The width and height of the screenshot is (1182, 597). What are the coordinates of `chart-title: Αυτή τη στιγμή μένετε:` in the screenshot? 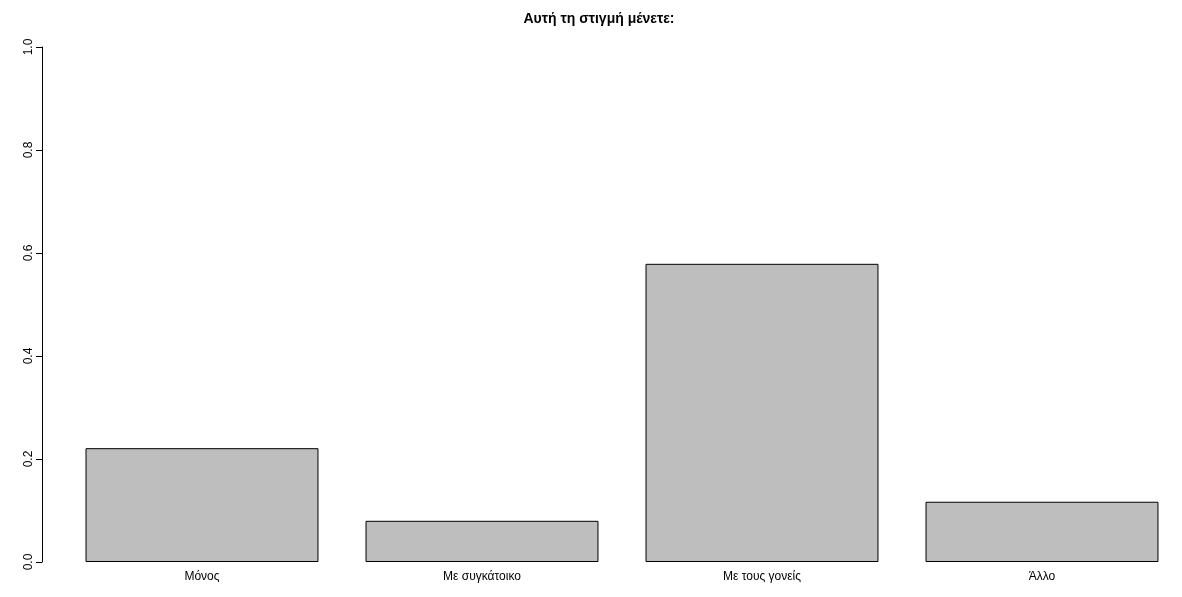 It's located at (599, 18).